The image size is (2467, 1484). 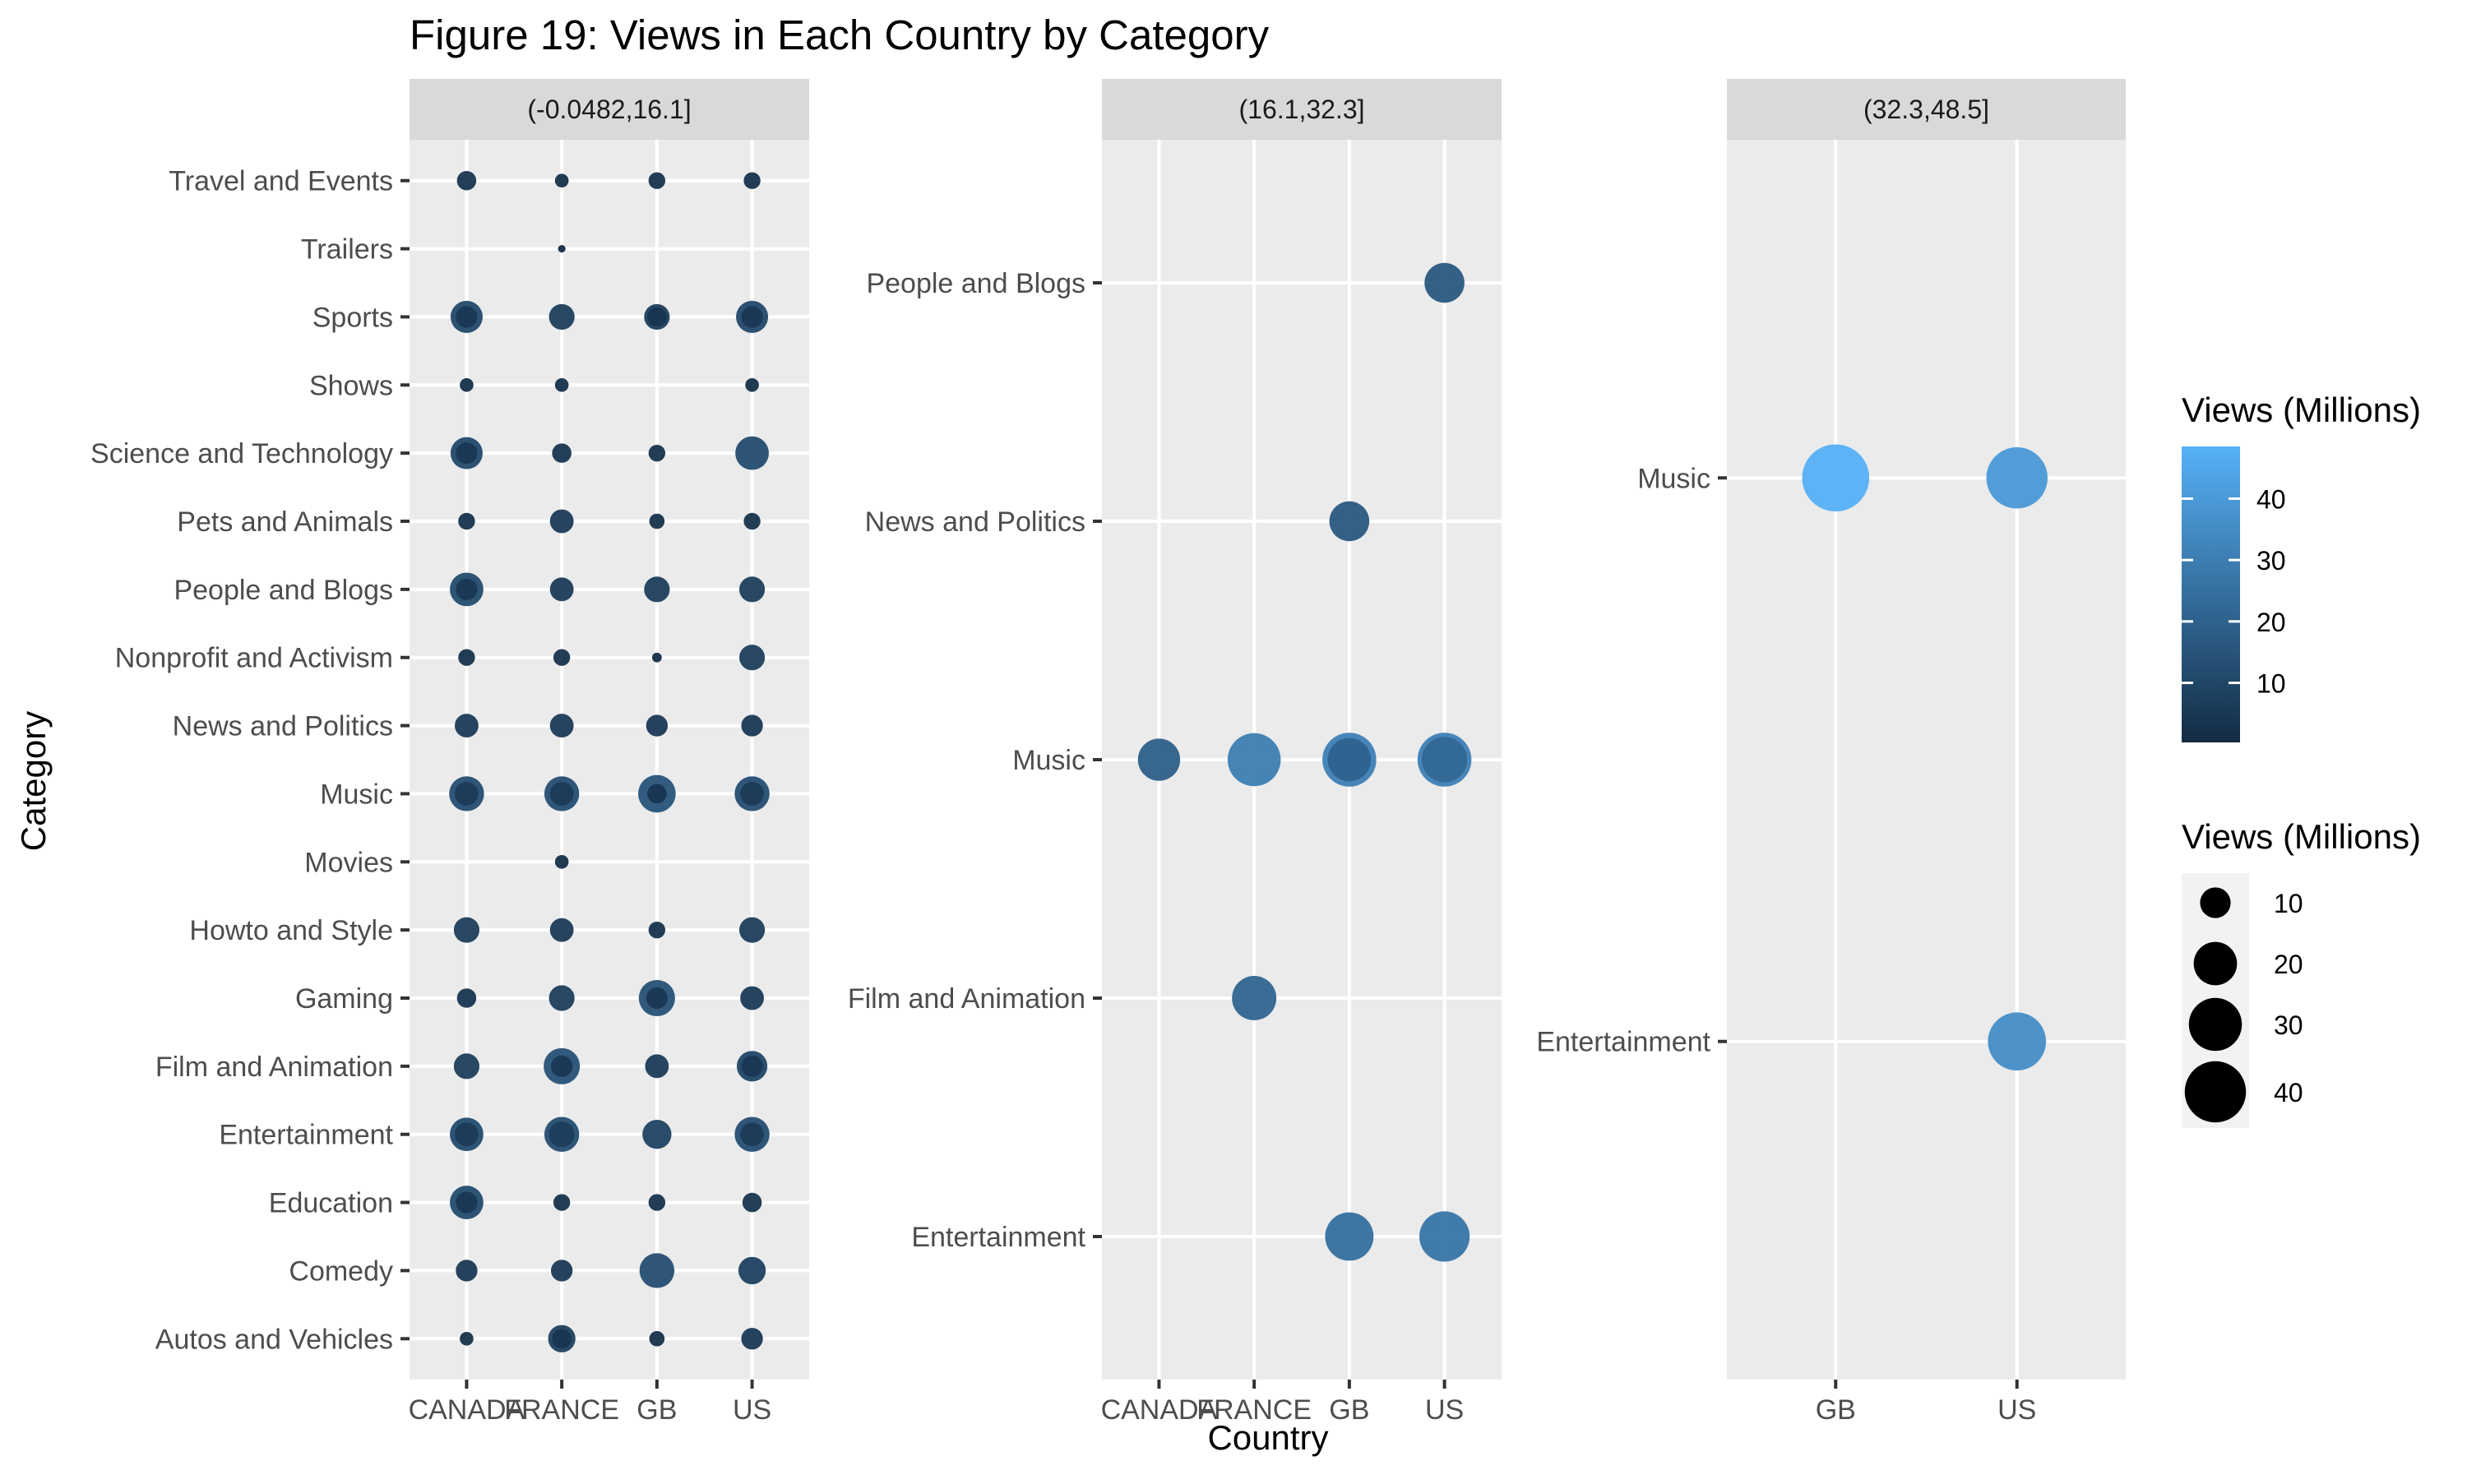 I want to click on y-tick-label: Gaming, so click(x=344, y=999).